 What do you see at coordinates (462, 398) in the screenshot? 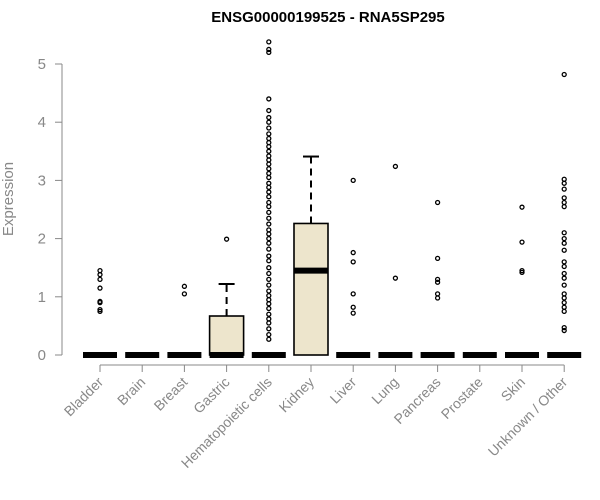
I see `x-tick-label: Prostate` at bounding box center [462, 398].